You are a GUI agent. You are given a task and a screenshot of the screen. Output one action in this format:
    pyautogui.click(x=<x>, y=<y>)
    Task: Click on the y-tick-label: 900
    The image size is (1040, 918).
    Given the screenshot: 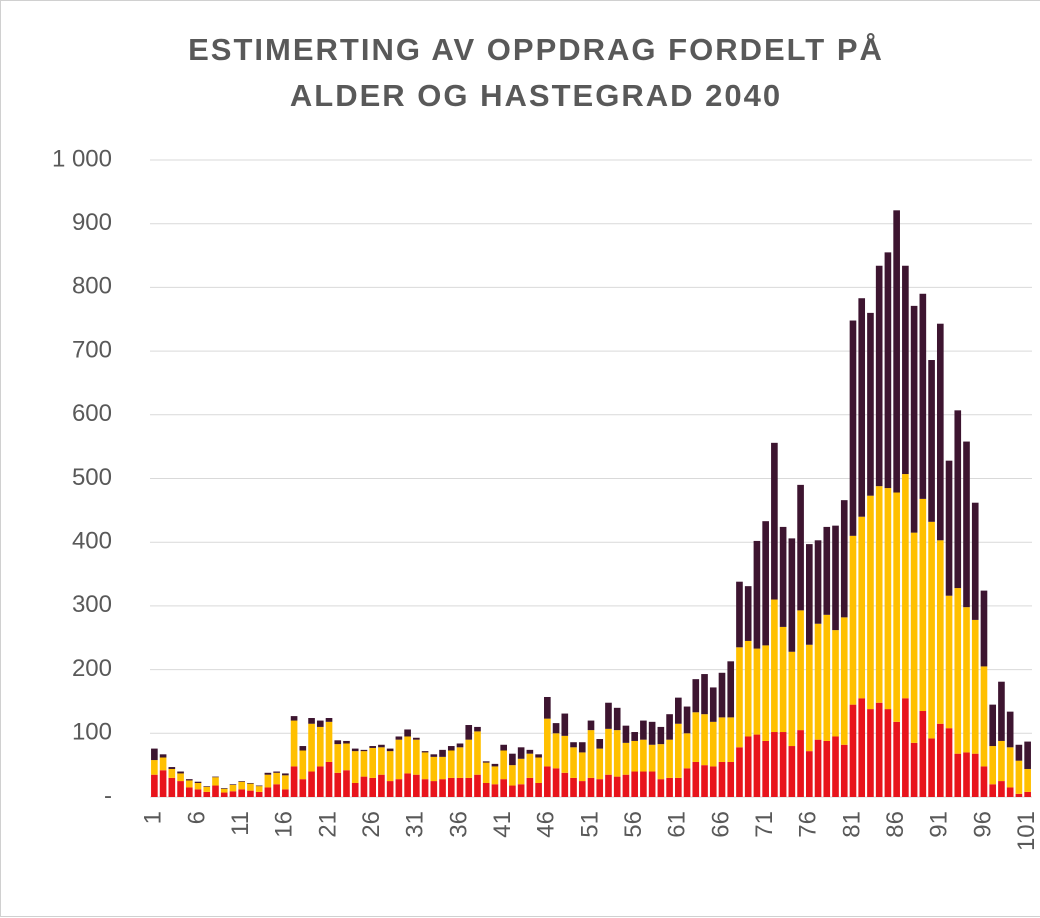 What is the action you would take?
    pyautogui.click(x=92, y=222)
    